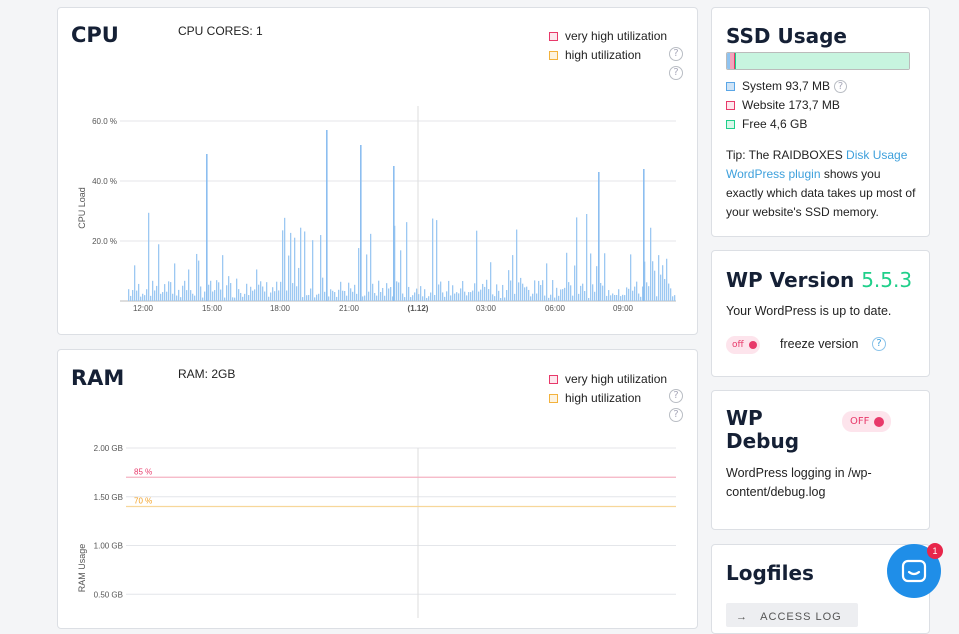 The height and width of the screenshot is (634, 959). What do you see at coordinates (786, 155) in the screenshot?
I see `tip-text: Tip: The RAIDBOXES` at bounding box center [786, 155].